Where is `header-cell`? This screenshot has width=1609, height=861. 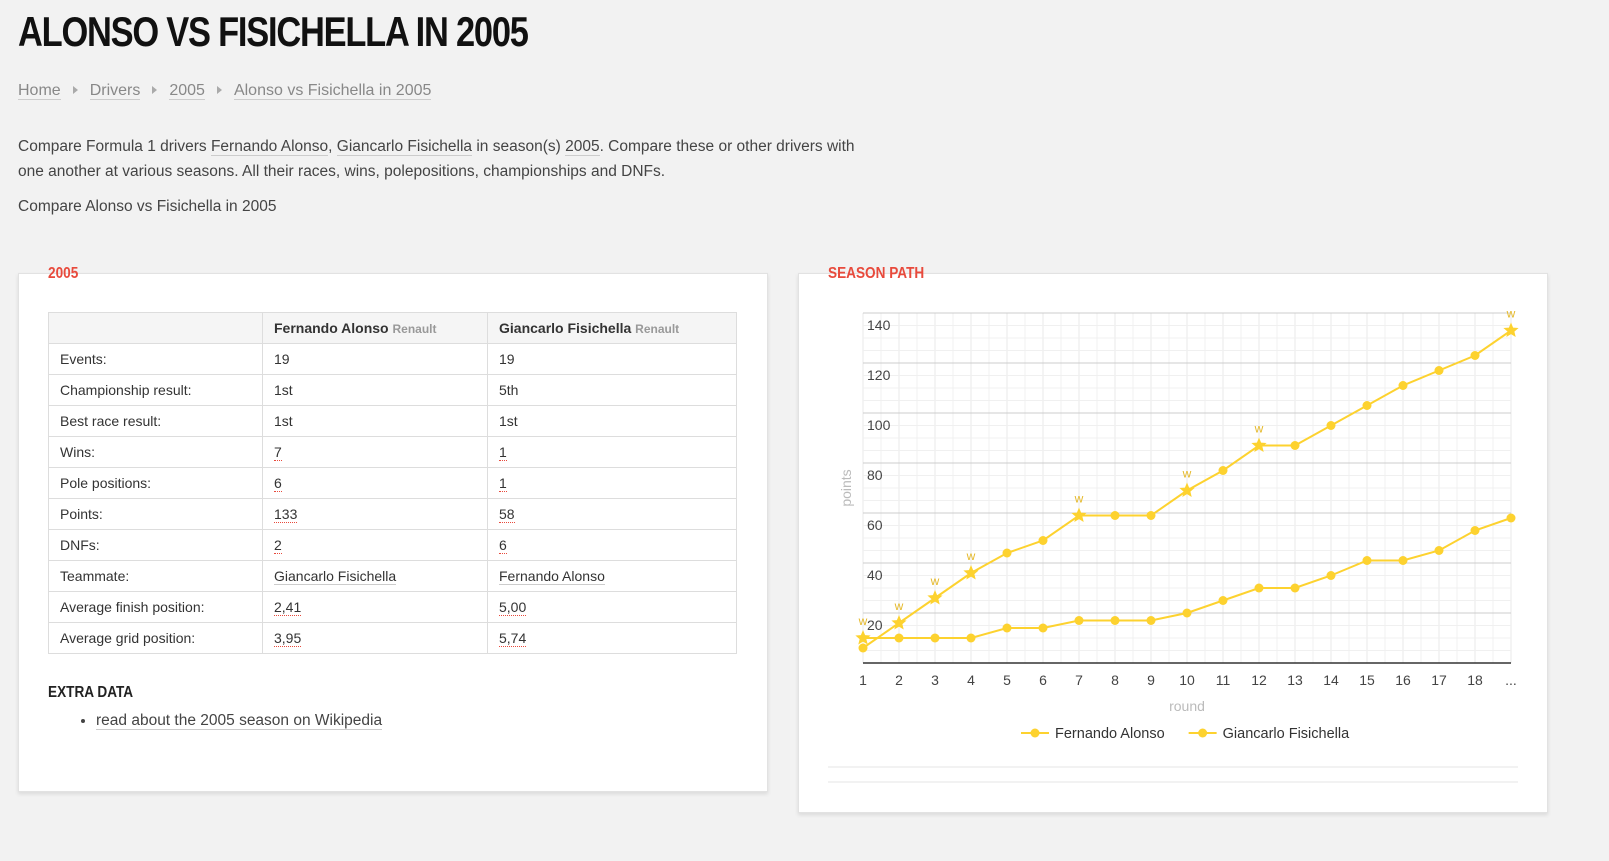
header-cell is located at coordinates (155, 328).